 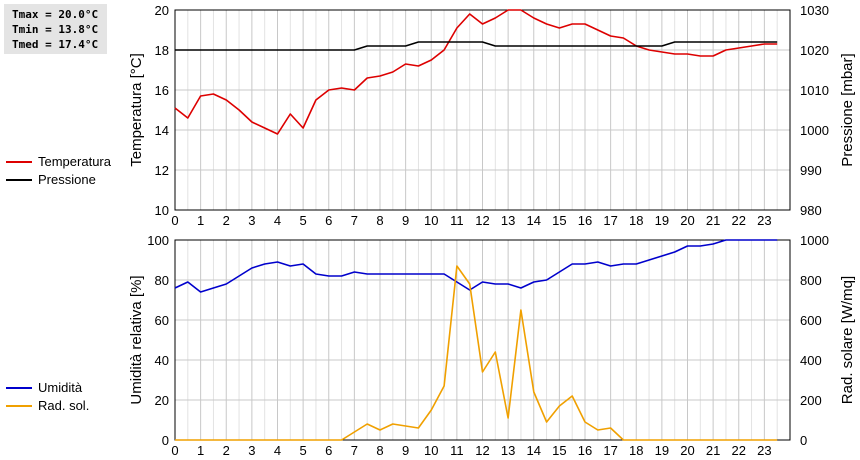 I want to click on y-left-tick-label: 18, so click(x=162, y=50).